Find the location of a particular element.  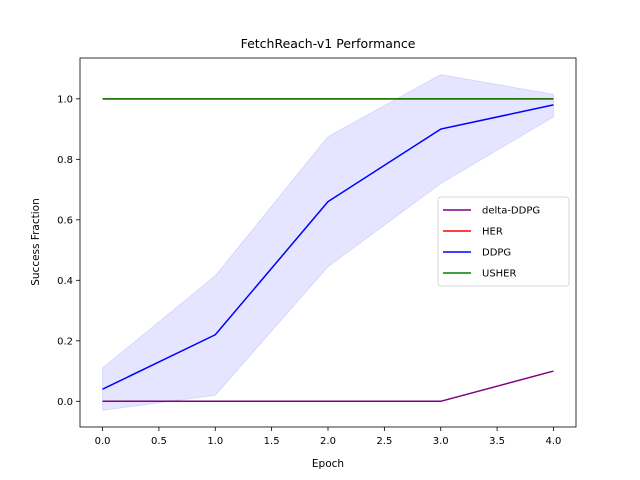

x-tick-label: 1.0 is located at coordinates (215, 441).